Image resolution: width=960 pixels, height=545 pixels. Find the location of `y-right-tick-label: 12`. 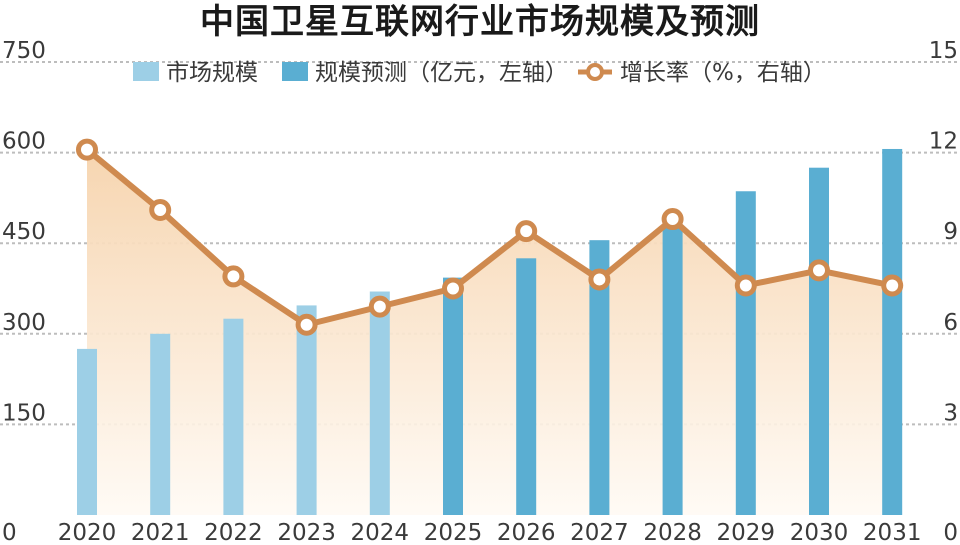

y-right-tick-label: 12 is located at coordinates (943, 142).